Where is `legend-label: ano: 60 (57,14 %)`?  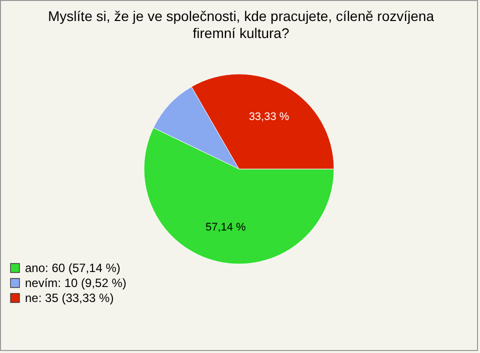 legend-label: ano: 60 (57,14 %) is located at coordinates (72, 268).